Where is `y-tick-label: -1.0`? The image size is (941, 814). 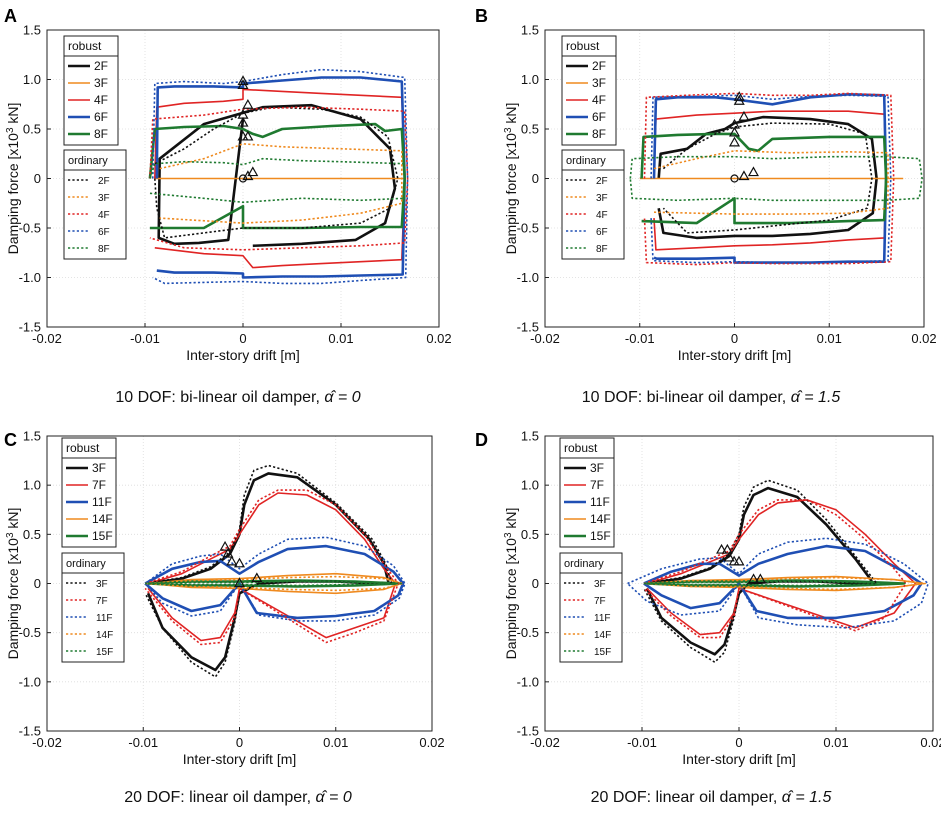
y-tick-label: -1.0 is located at coordinates (528, 681).